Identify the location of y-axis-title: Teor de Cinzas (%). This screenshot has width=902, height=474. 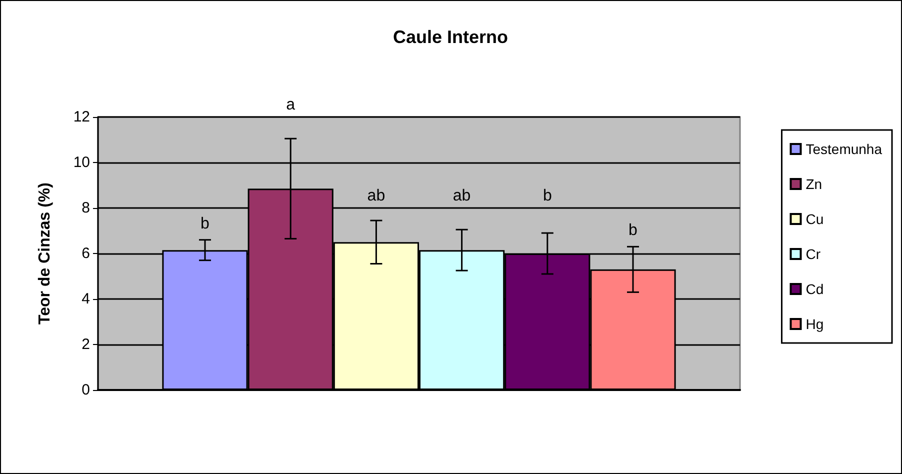
(45, 253).